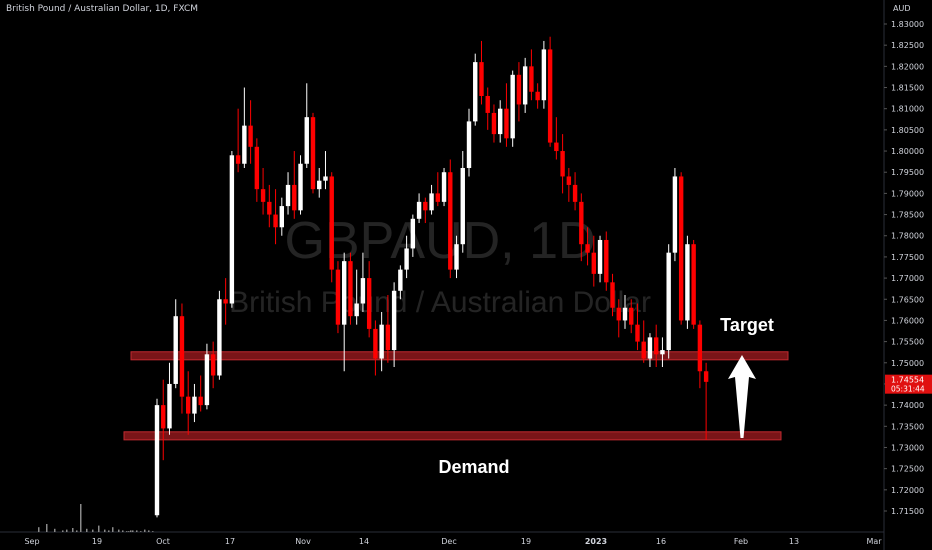  Describe the element at coordinates (907, 511) in the screenshot. I see `y-tick-label: 1.71500` at that location.